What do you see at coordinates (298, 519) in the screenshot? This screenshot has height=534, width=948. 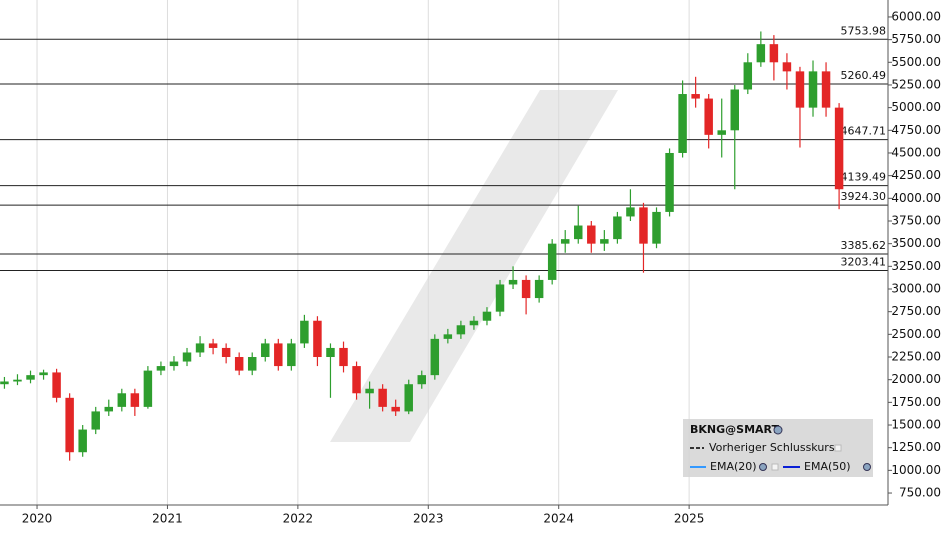 I see `x-tick-label: 2022` at bounding box center [298, 519].